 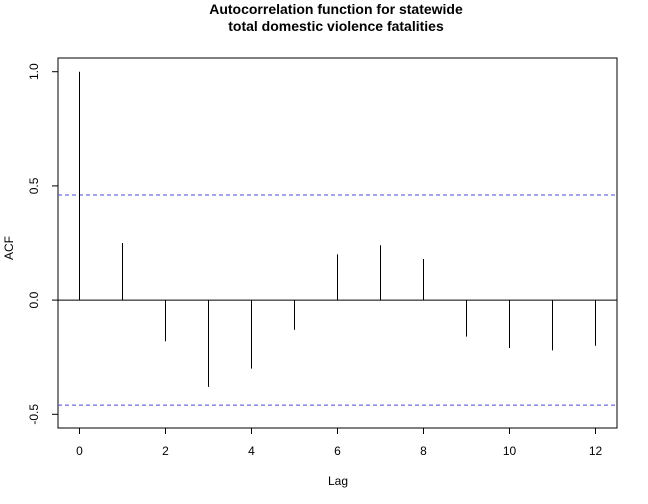 What do you see at coordinates (165, 451) in the screenshot?
I see `x-tick-label-2: 2` at bounding box center [165, 451].